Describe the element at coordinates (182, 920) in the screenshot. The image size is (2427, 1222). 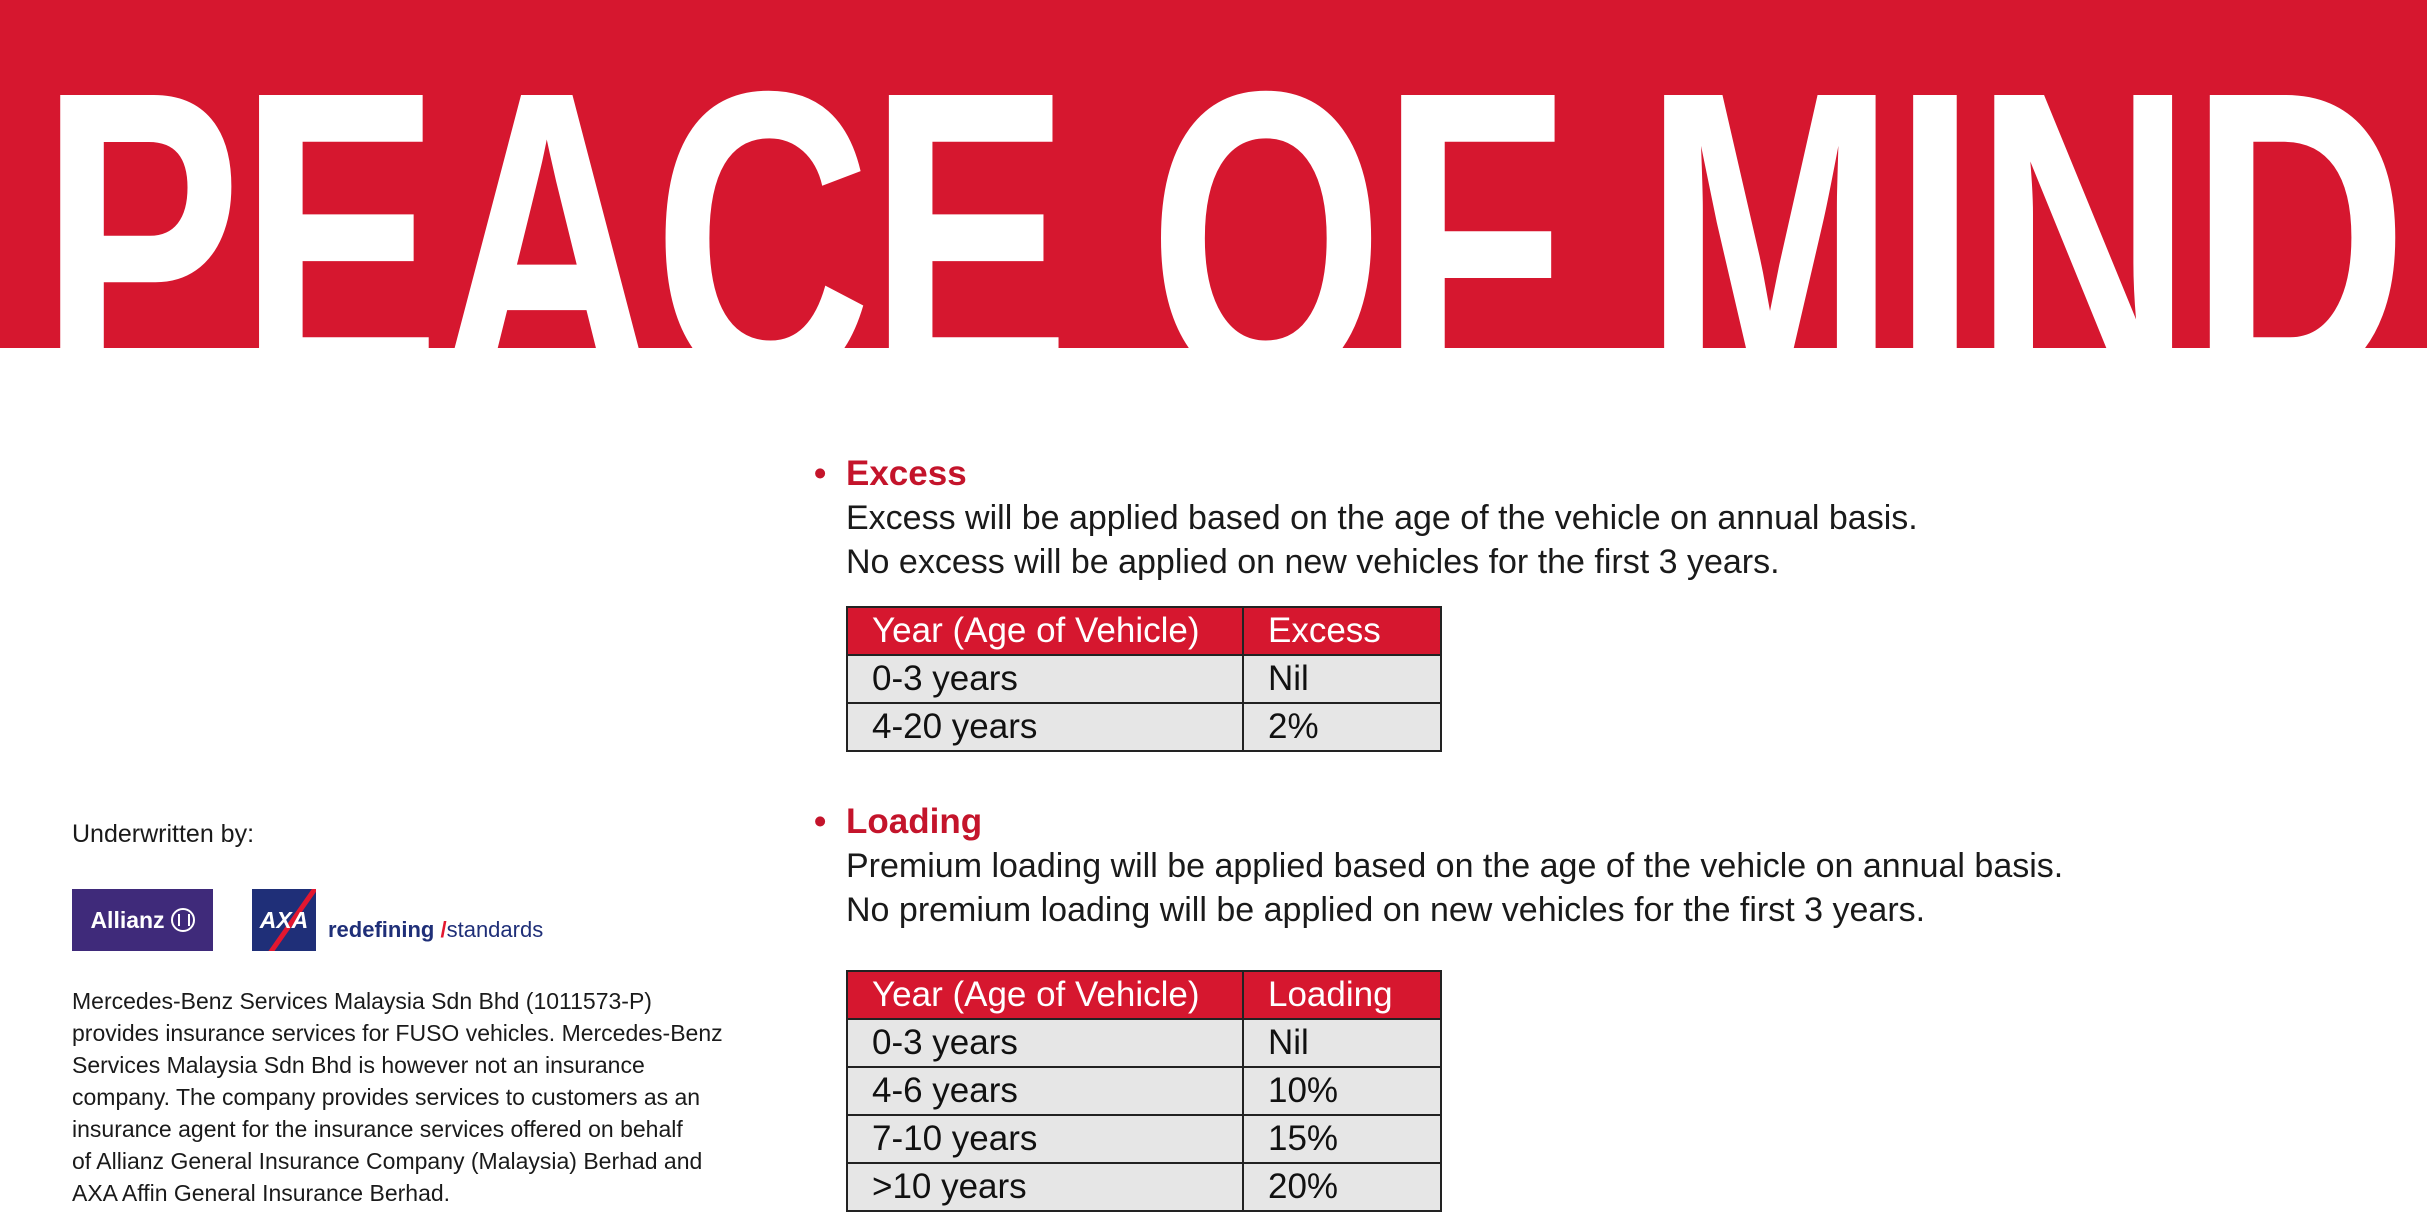
I see `allianz-emblem-icon` at that location.